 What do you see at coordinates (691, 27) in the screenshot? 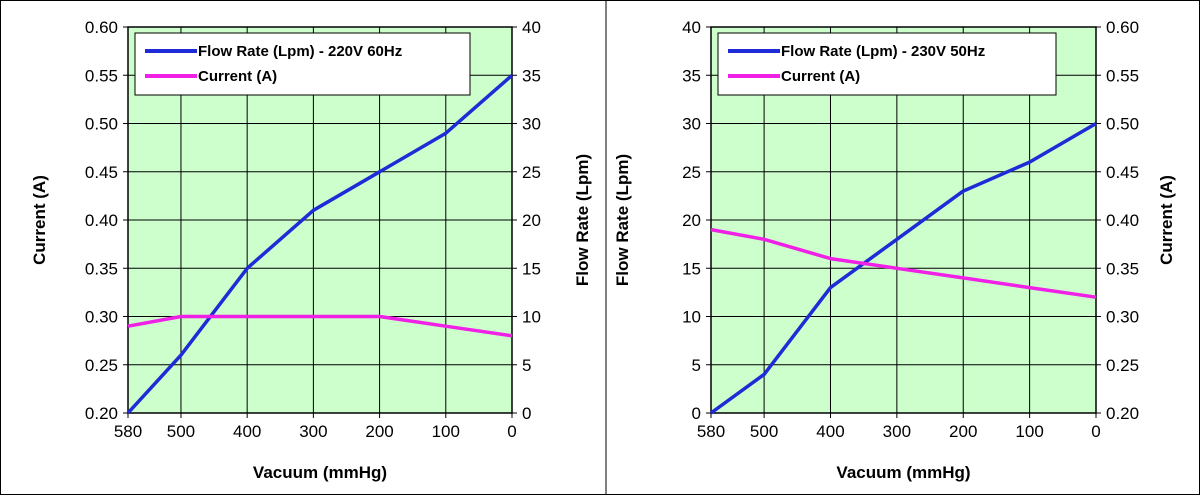
I see `left-tick-label: 40` at bounding box center [691, 27].